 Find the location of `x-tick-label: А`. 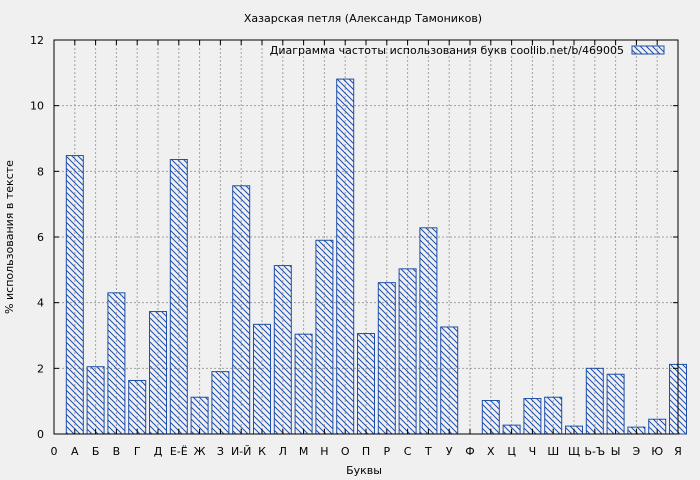

x-tick-label: А is located at coordinates (75, 451).